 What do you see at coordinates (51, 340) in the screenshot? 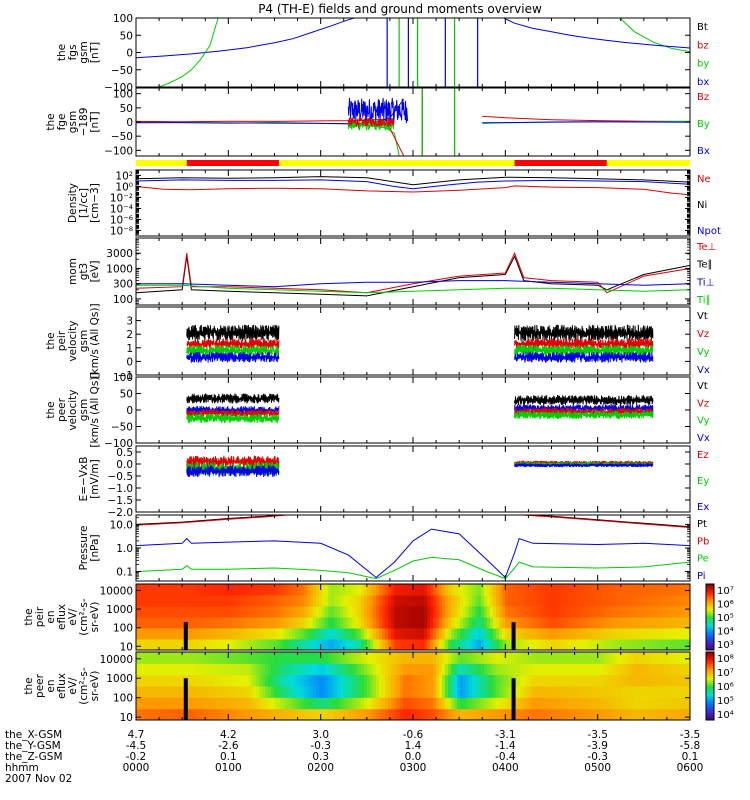
I see `y-label-line: the` at bounding box center [51, 340].